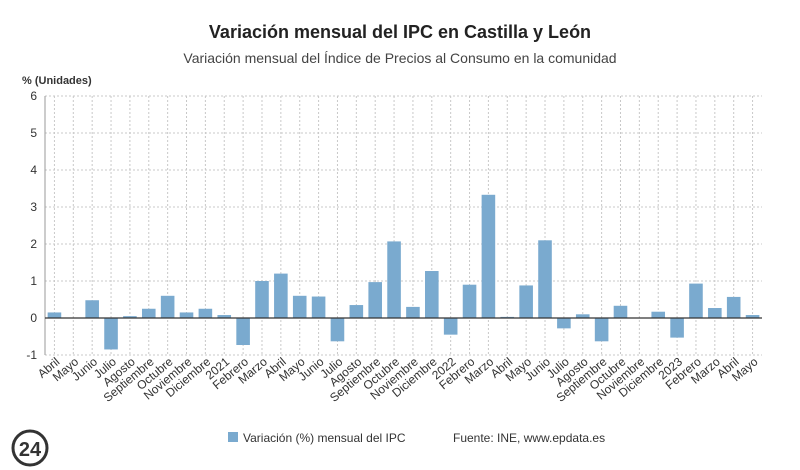  What do you see at coordinates (33, 318) in the screenshot?
I see `y-tick-label: 0` at bounding box center [33, 318].